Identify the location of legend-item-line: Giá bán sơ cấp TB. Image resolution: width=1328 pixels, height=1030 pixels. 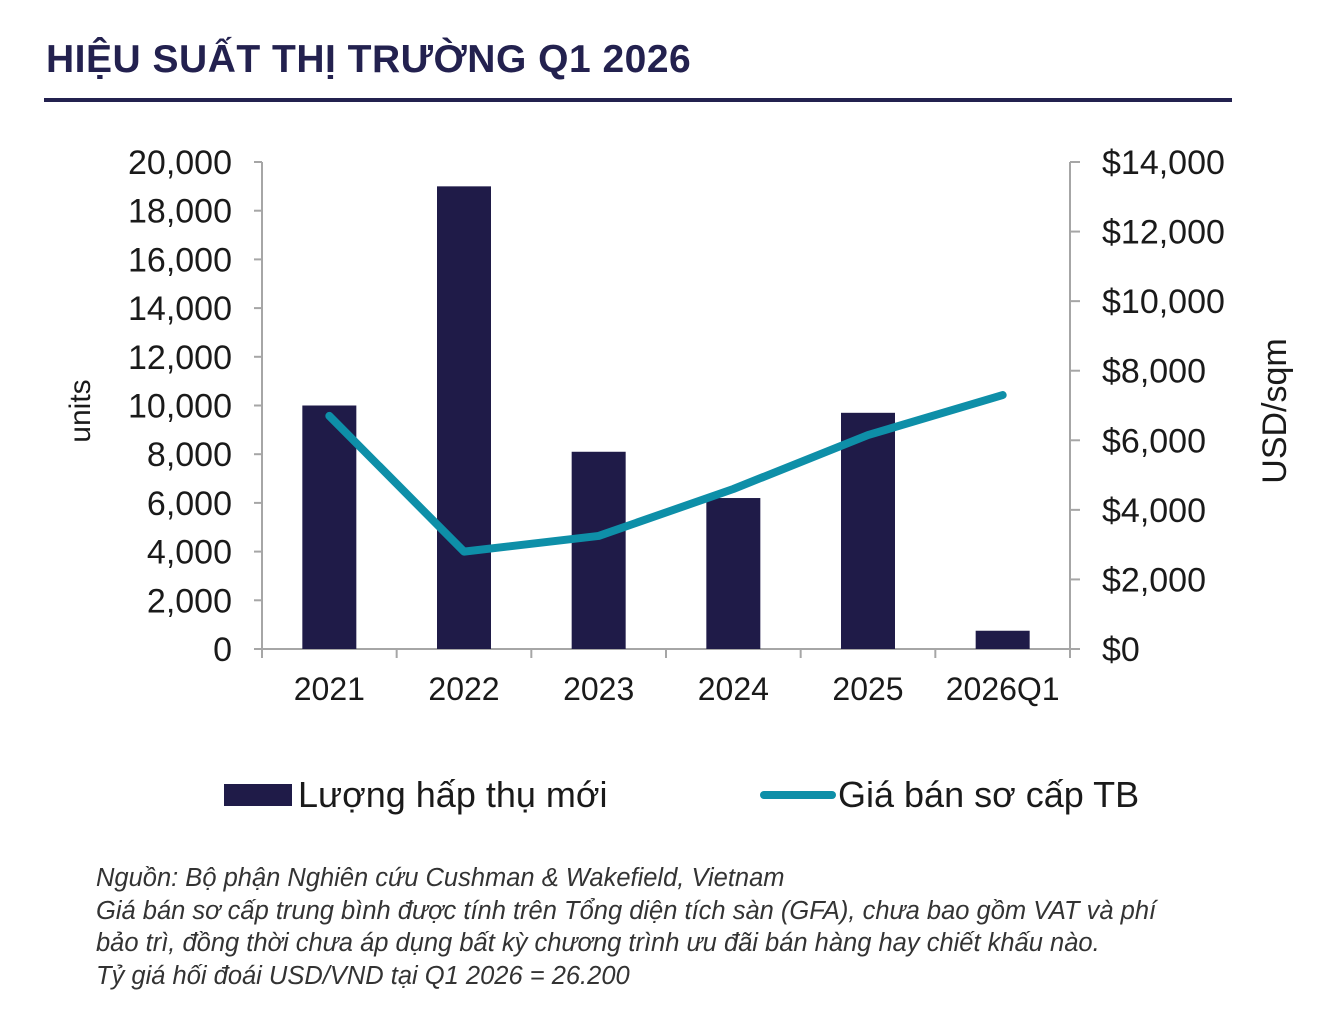
(949, 795).